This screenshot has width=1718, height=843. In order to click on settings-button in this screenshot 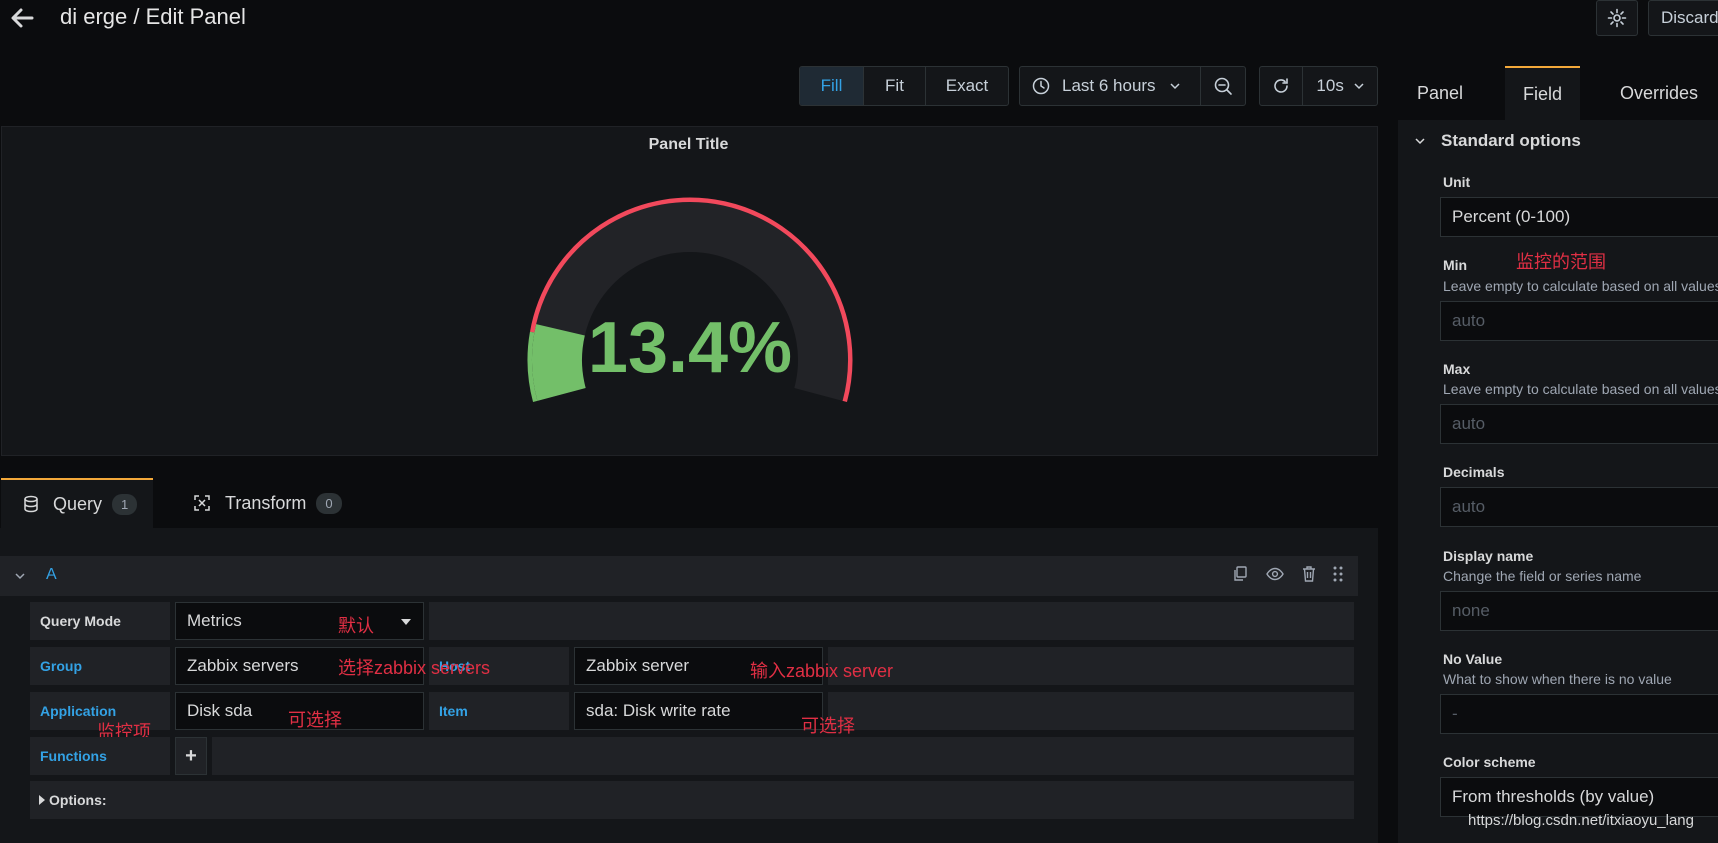, I will do `click(1617, 18)`.